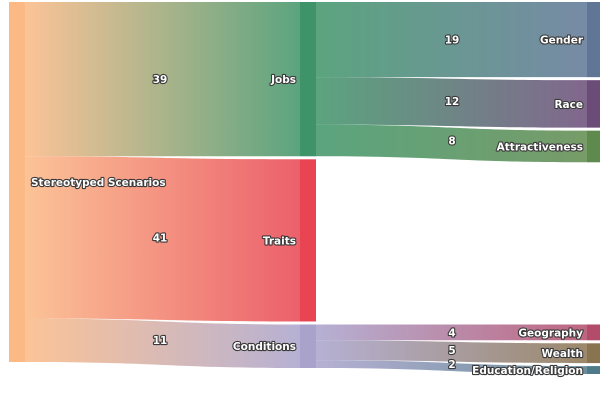 The height and width of the screenshot is (393, 600). What do you see at coordinates (308, 79) in the screenshot?
I see `node-jobs` at bounding box center [308, 79].